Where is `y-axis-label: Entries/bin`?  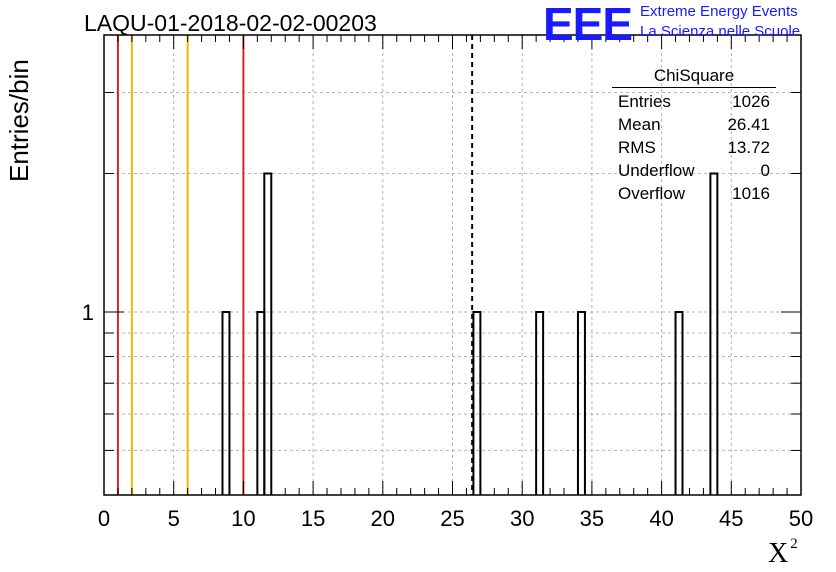 y-axis-label: Entries/bin is located at coordinates (19, 120).